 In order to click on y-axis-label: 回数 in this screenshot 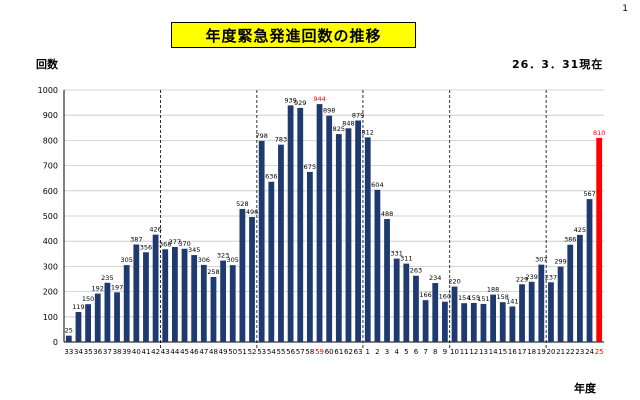, I will do `click(47, 64)`.